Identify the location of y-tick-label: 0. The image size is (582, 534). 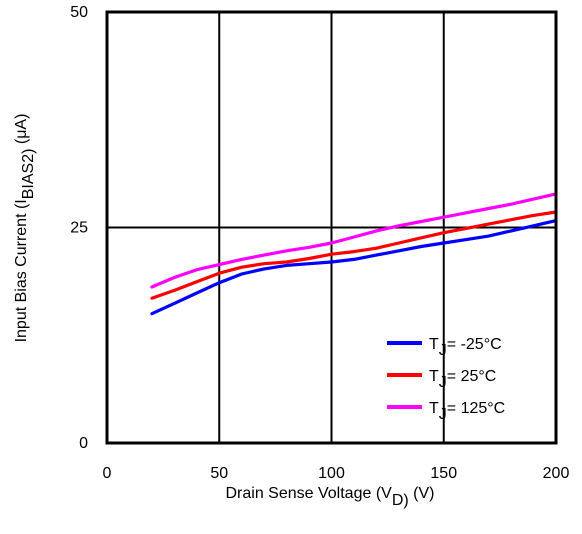
(83, 443).